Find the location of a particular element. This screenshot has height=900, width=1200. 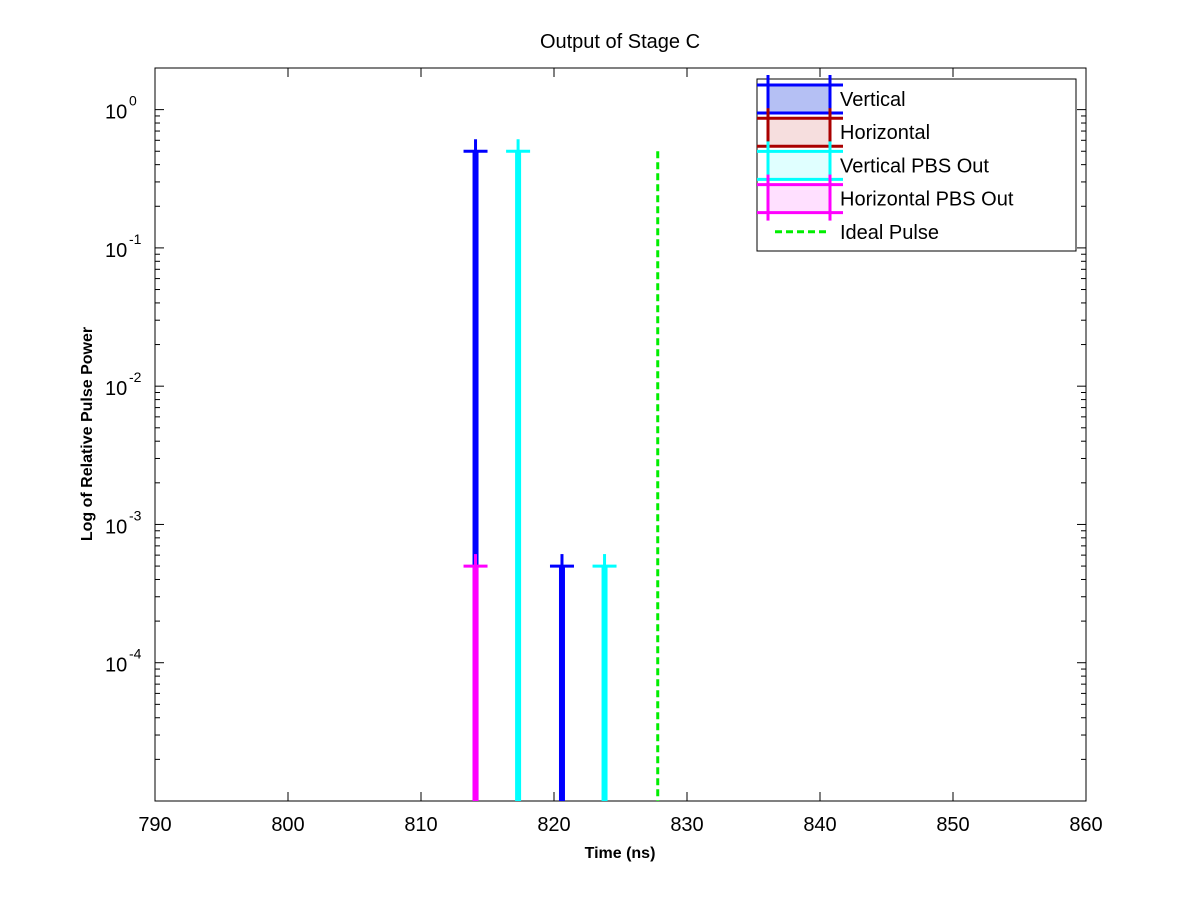

x-tick-label: 800 is located at coordinates (287, 825).